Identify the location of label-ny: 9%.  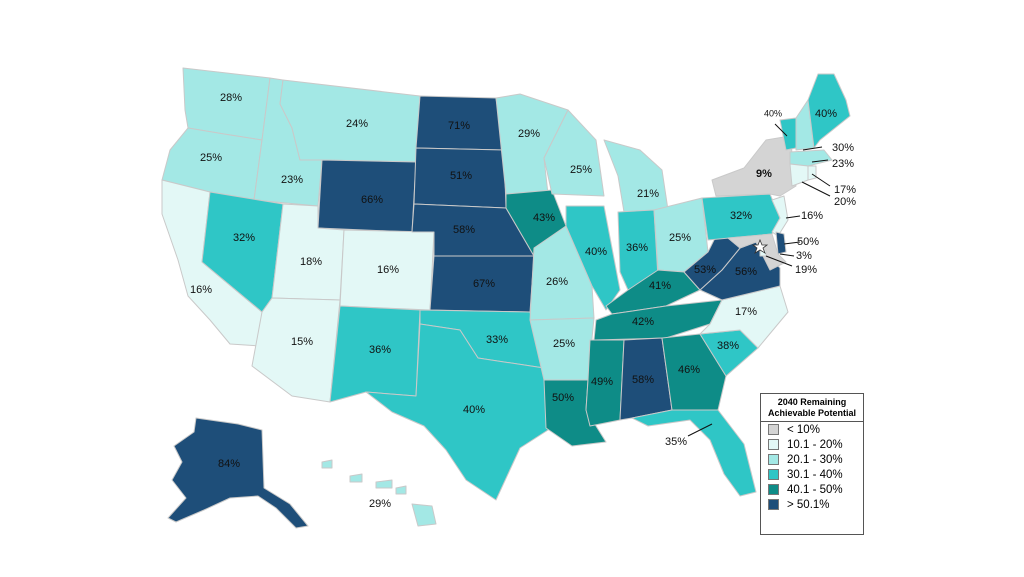
(764, 174).